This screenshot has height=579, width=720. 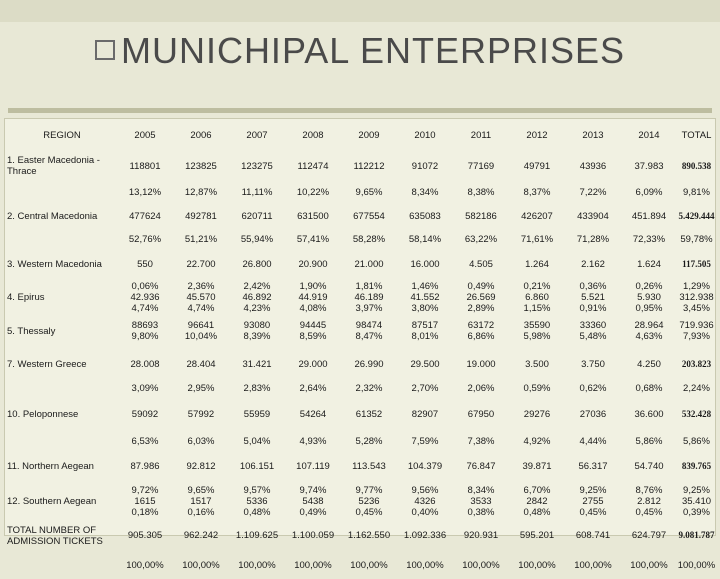 I want to click on value-cell: 52,76%, so click(x=145, y=239).